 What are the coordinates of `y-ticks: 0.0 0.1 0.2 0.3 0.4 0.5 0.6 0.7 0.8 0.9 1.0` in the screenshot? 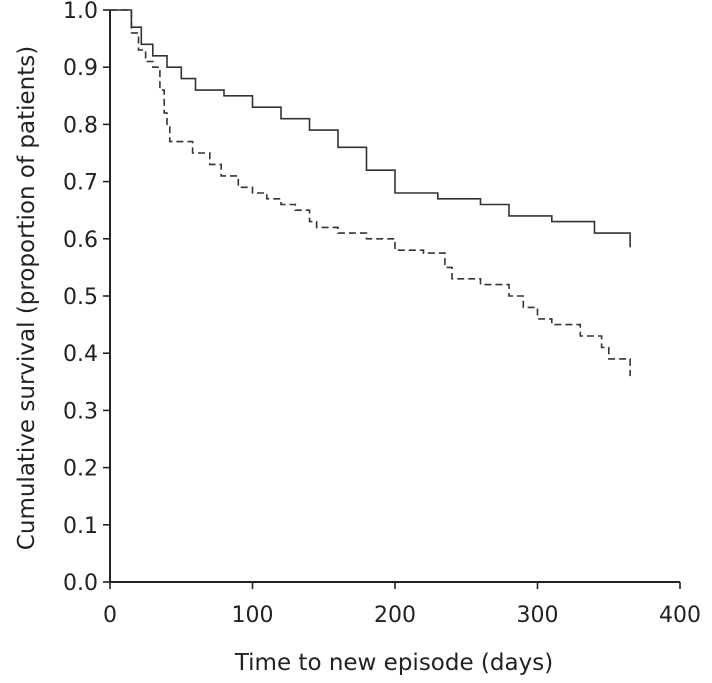 It's located at (86, 298).